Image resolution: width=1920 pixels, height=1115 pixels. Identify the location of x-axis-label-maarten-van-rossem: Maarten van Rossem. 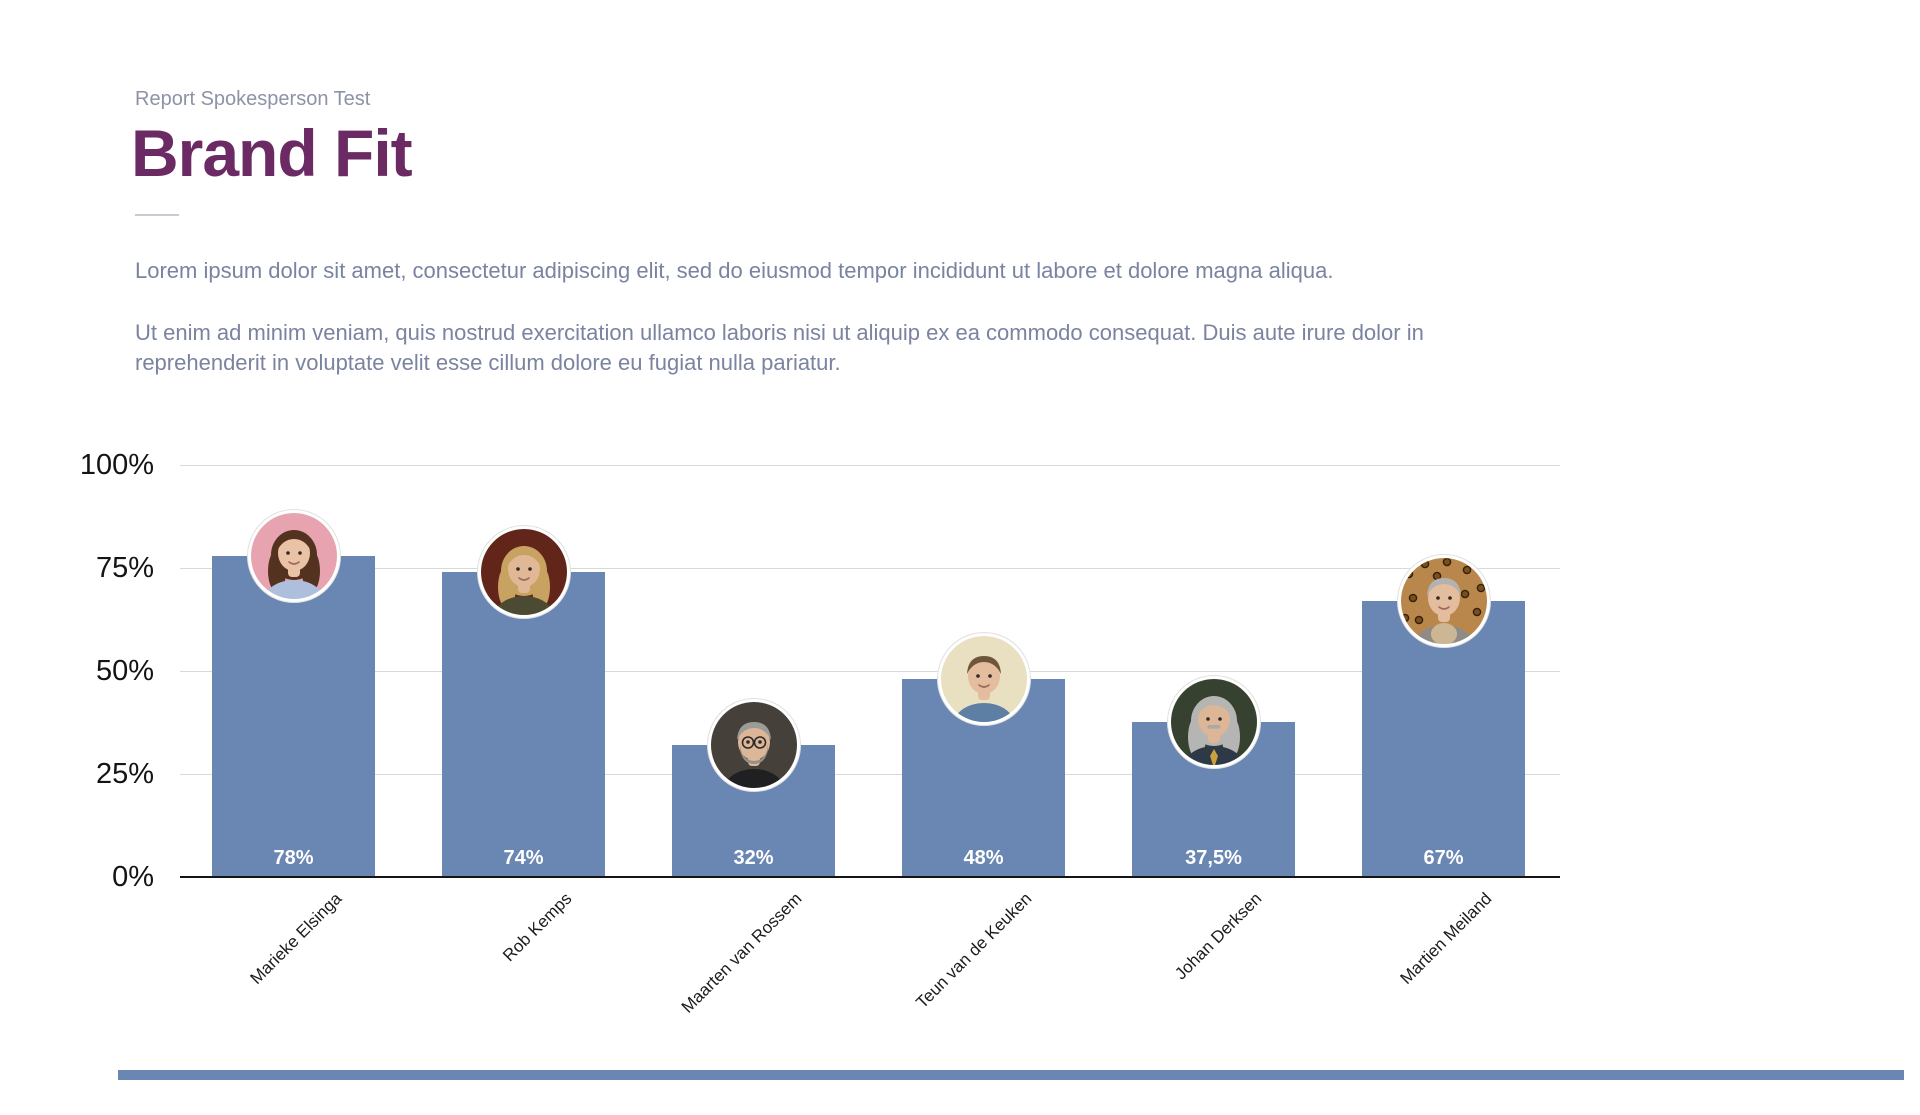
(741, 953).